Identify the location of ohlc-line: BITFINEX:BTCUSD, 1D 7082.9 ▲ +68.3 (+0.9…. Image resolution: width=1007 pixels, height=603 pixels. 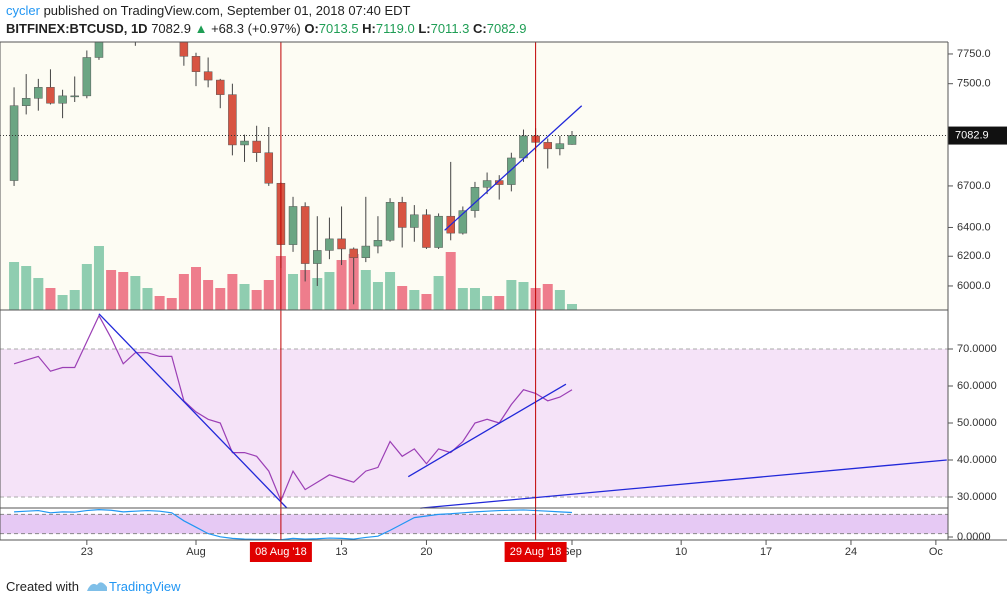
(266, 29).